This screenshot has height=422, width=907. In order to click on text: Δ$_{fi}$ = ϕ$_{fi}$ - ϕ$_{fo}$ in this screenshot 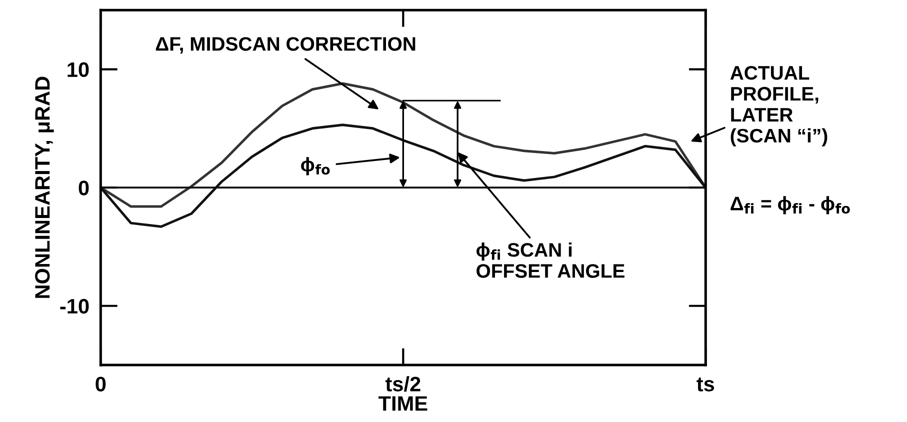, I will do `click(790, 205)`.